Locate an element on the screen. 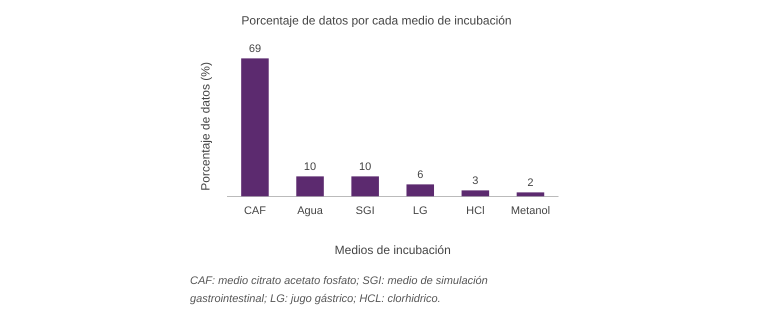  x-tick-label: SGI is located at coordinates (365, 211).